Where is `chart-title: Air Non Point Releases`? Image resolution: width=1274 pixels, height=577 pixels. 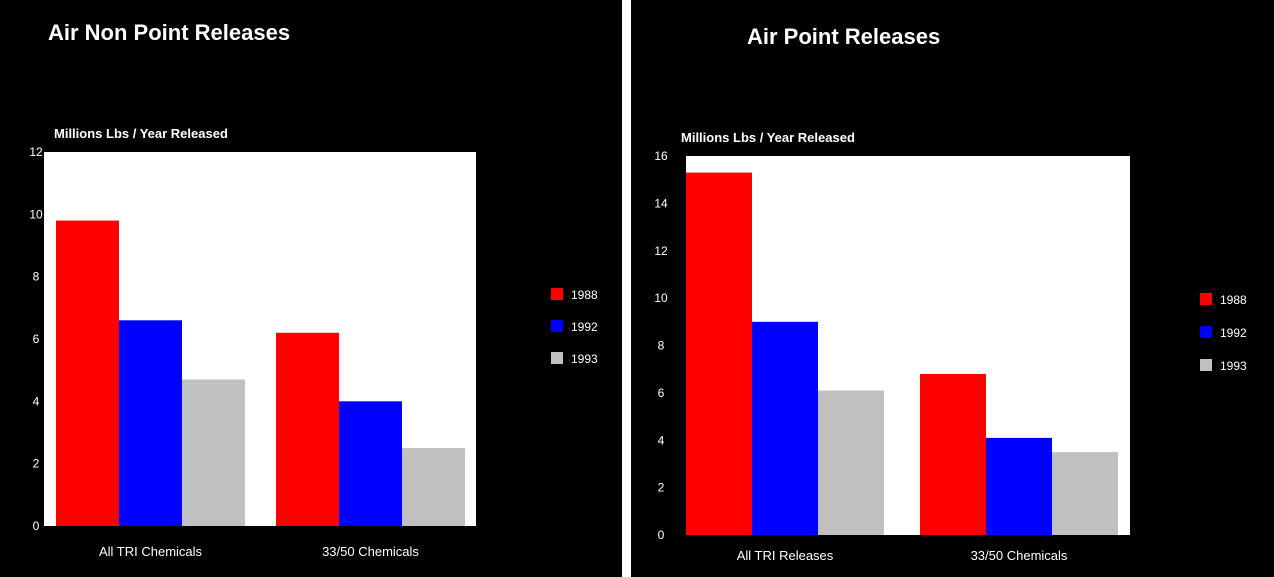 chart-title: Air Non Point Releases is located at coordinates (169, 32).